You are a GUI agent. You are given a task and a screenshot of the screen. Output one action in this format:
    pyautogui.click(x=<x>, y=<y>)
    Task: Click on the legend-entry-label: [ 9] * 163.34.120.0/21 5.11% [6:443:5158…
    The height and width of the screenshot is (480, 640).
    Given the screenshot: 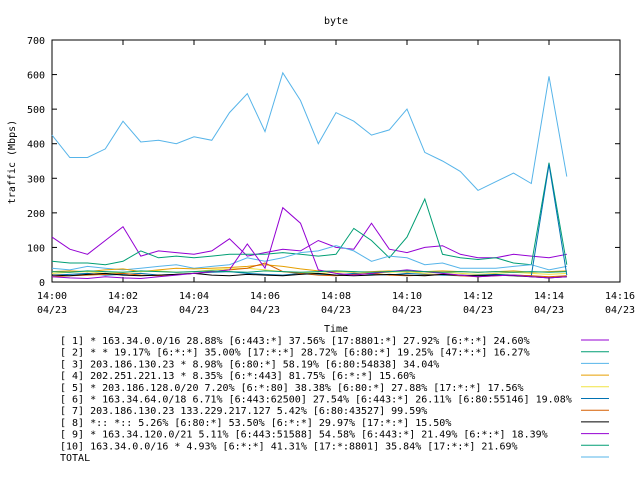 What is the action you would take?
    pyautogui.click(x=304, y=435)
    